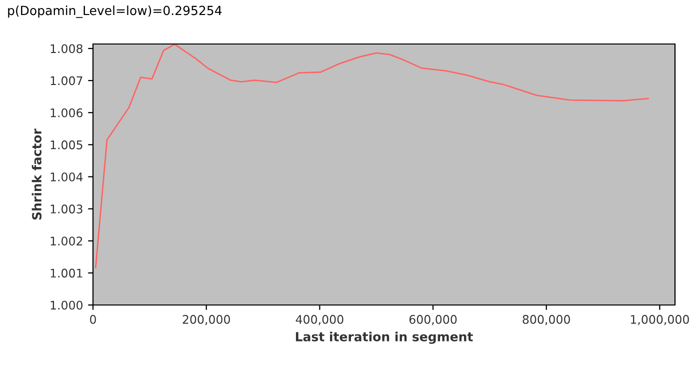 Image resolution: width=699 pixels, height=368 pixels. Describe the element at coordinates (66, 241) in the screenshot. I see `y-tick-label: 1.002` at that location.